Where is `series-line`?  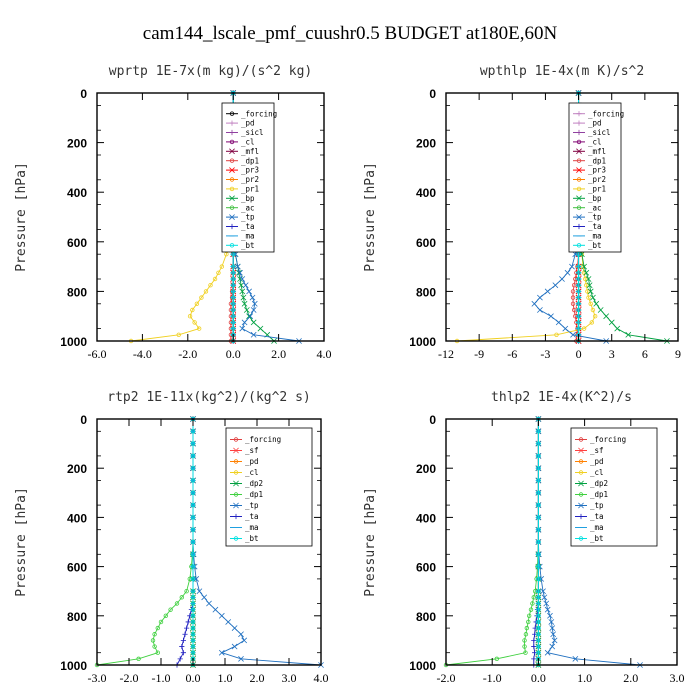
series-line is located at coordinates (182, 217).